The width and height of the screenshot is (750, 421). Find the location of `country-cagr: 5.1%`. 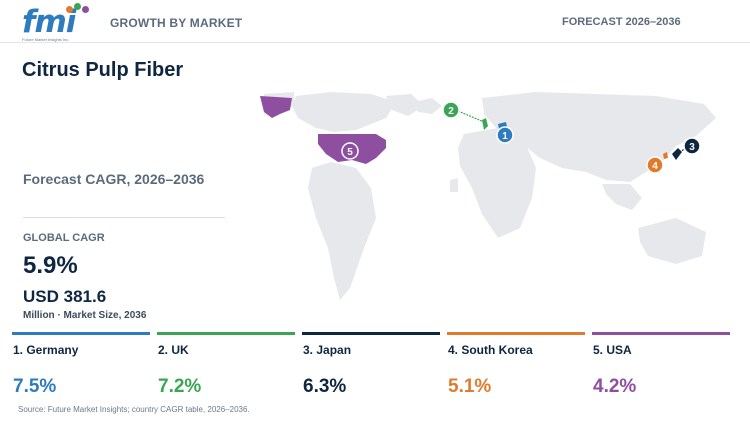

country-cagr: 5.1% is located at coordinates (470, 386).